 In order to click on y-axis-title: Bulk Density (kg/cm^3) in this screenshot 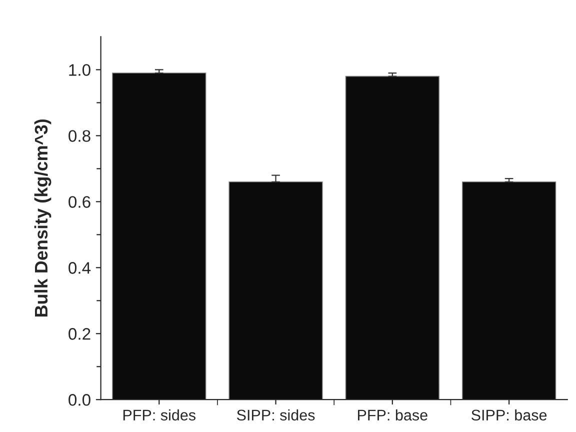, I will do `click(43, 218)`.